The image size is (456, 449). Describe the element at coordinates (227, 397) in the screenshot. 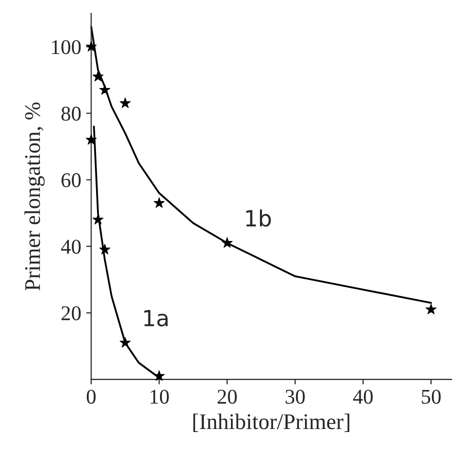

I see `x-tick-label: 20` at that location.